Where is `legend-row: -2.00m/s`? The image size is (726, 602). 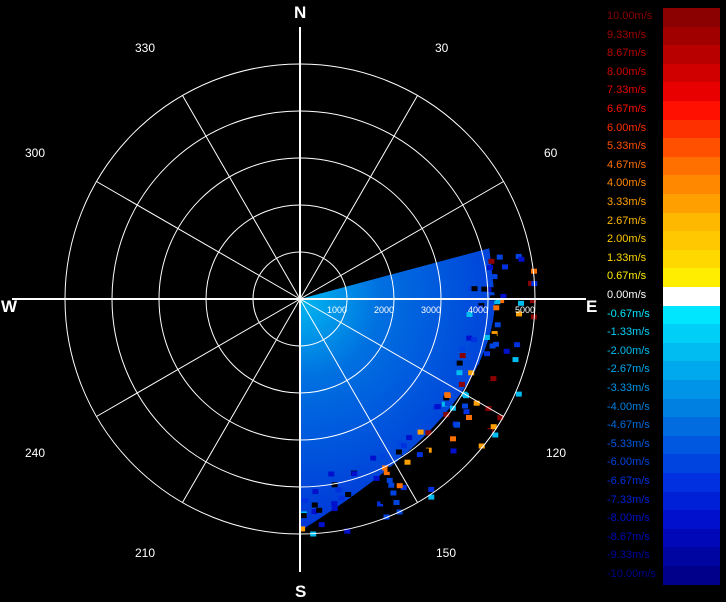
legend-row: -2.00m/s is located at coordinates (663, 352).